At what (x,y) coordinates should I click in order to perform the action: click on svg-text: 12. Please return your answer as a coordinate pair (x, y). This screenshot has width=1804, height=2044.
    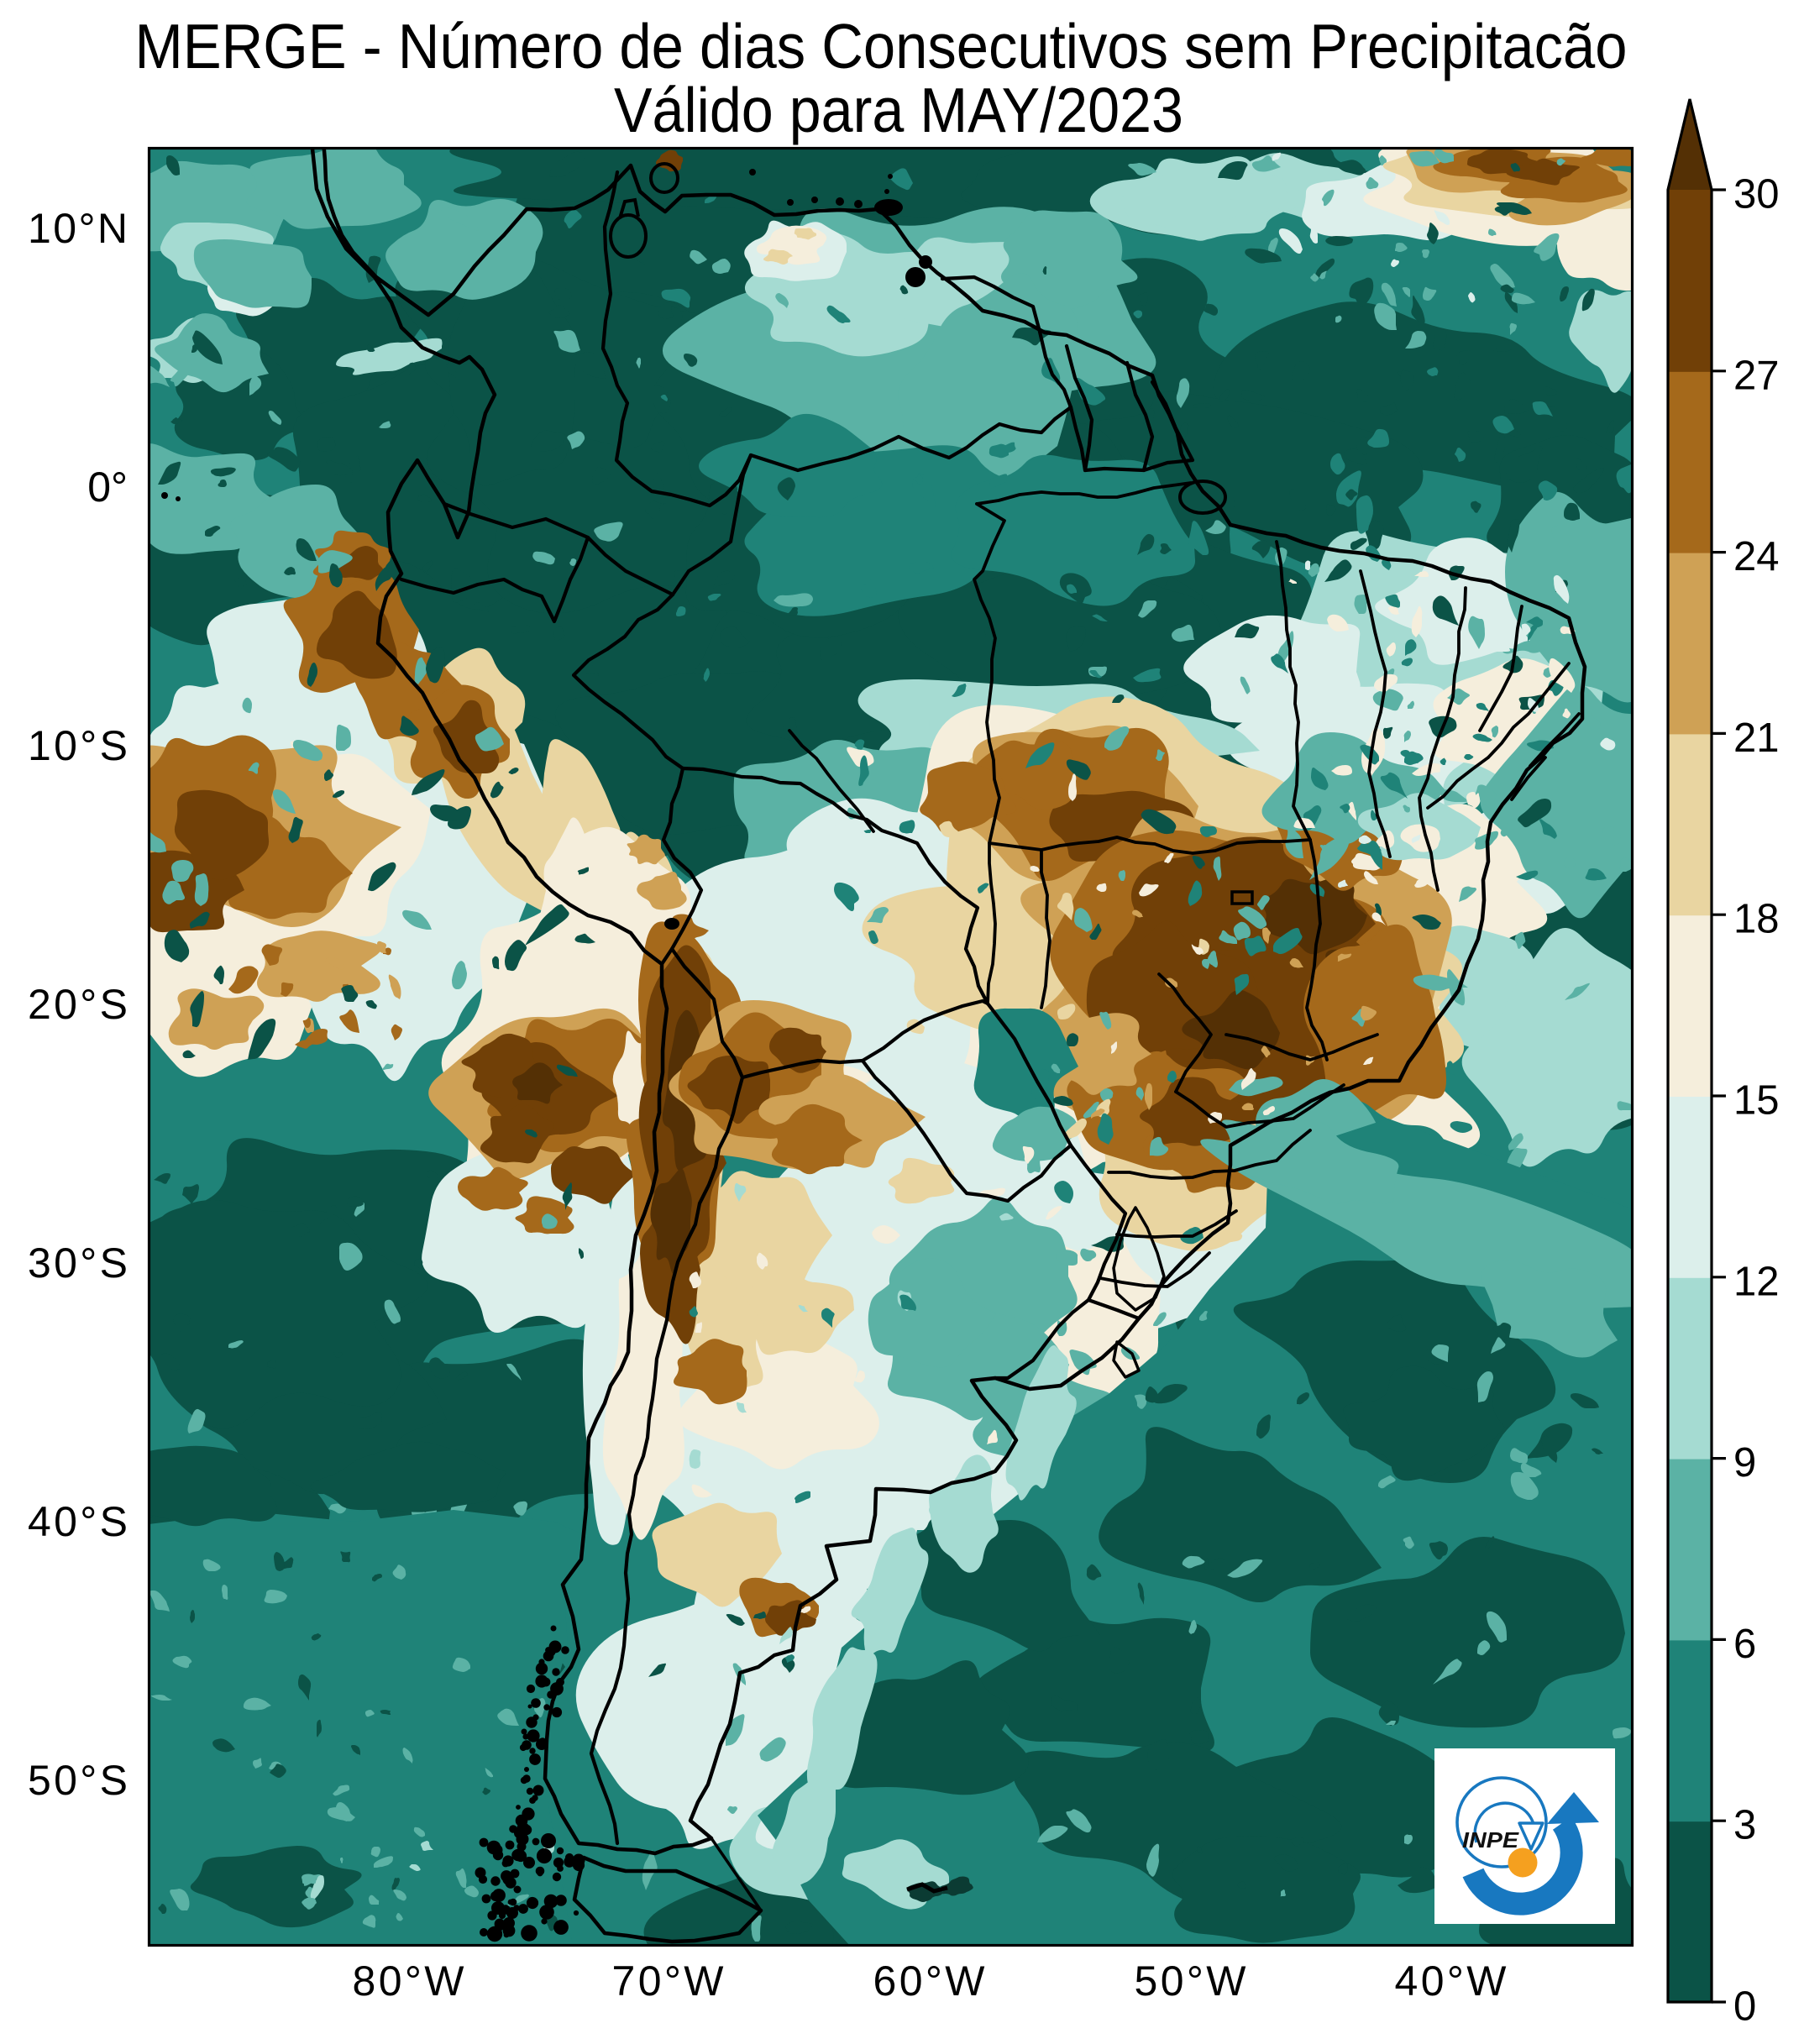
    Looking at the image, I should click on (1756, 1281).